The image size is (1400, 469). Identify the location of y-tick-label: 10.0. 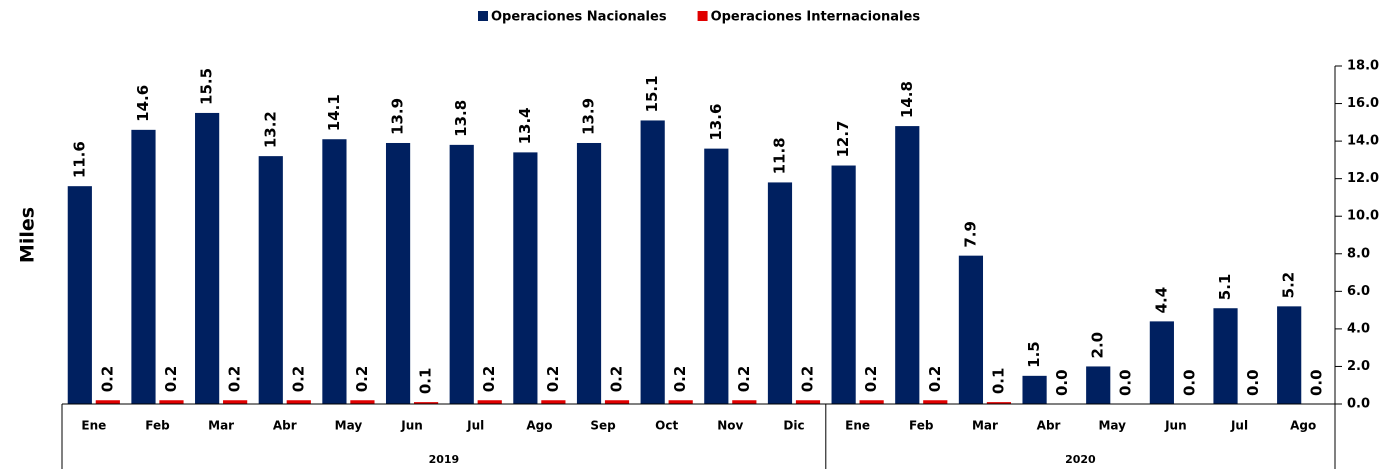
(1363, 216).